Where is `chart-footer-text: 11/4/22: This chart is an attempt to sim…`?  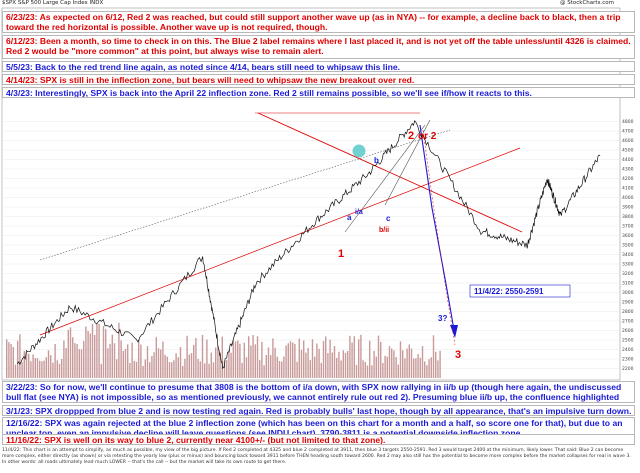
chart-footer-text: 11/4/22: This chart is an attempt to sim… is located at coordinates (316, 457).